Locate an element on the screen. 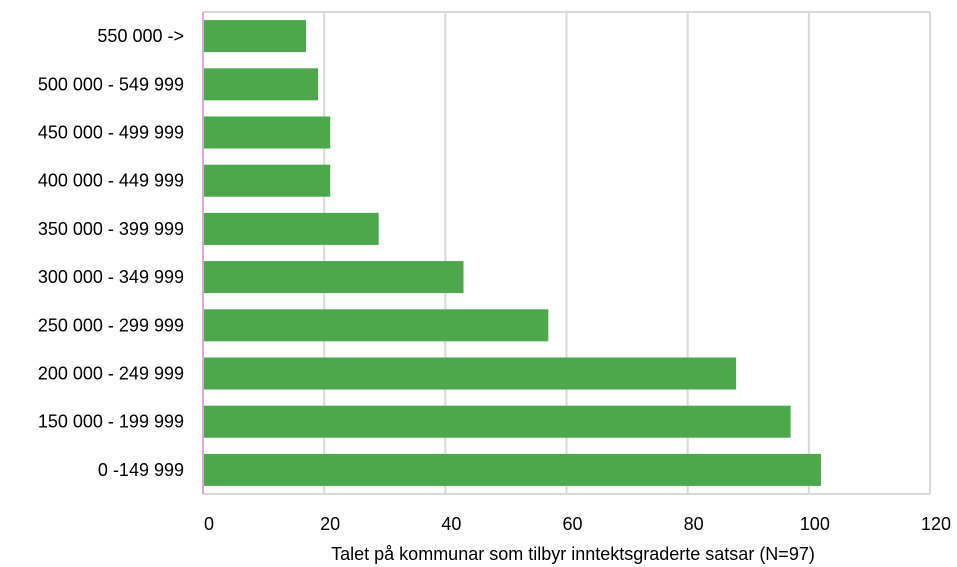 This screenshot has height=567, width=957. category-label: 500 000 - 549 999 is located at coordinates (111, 84).